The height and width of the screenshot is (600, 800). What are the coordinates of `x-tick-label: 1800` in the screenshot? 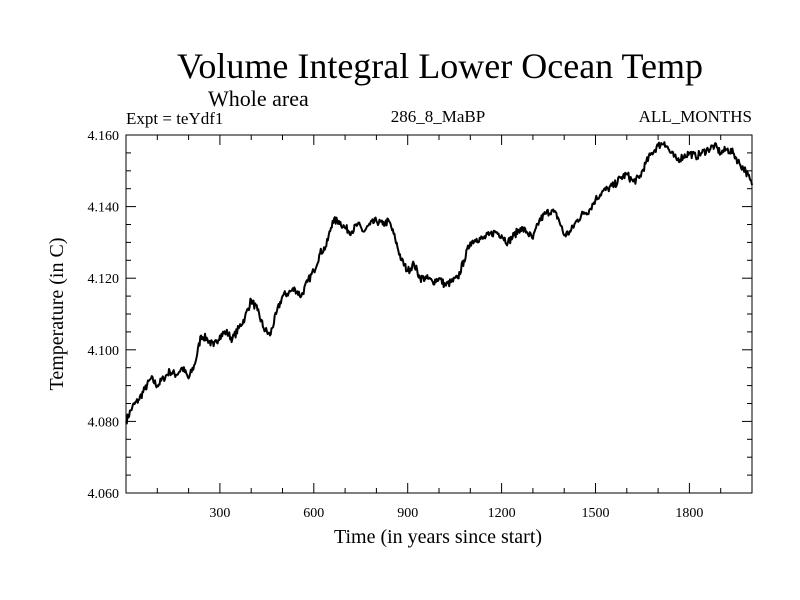 It's located at (689, 513).